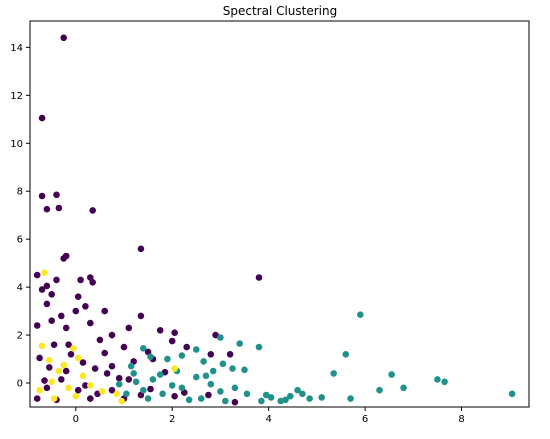 The image size is (550, 439). I want to click on x-axis: 0 2 4 6 8, so click(269, 416).